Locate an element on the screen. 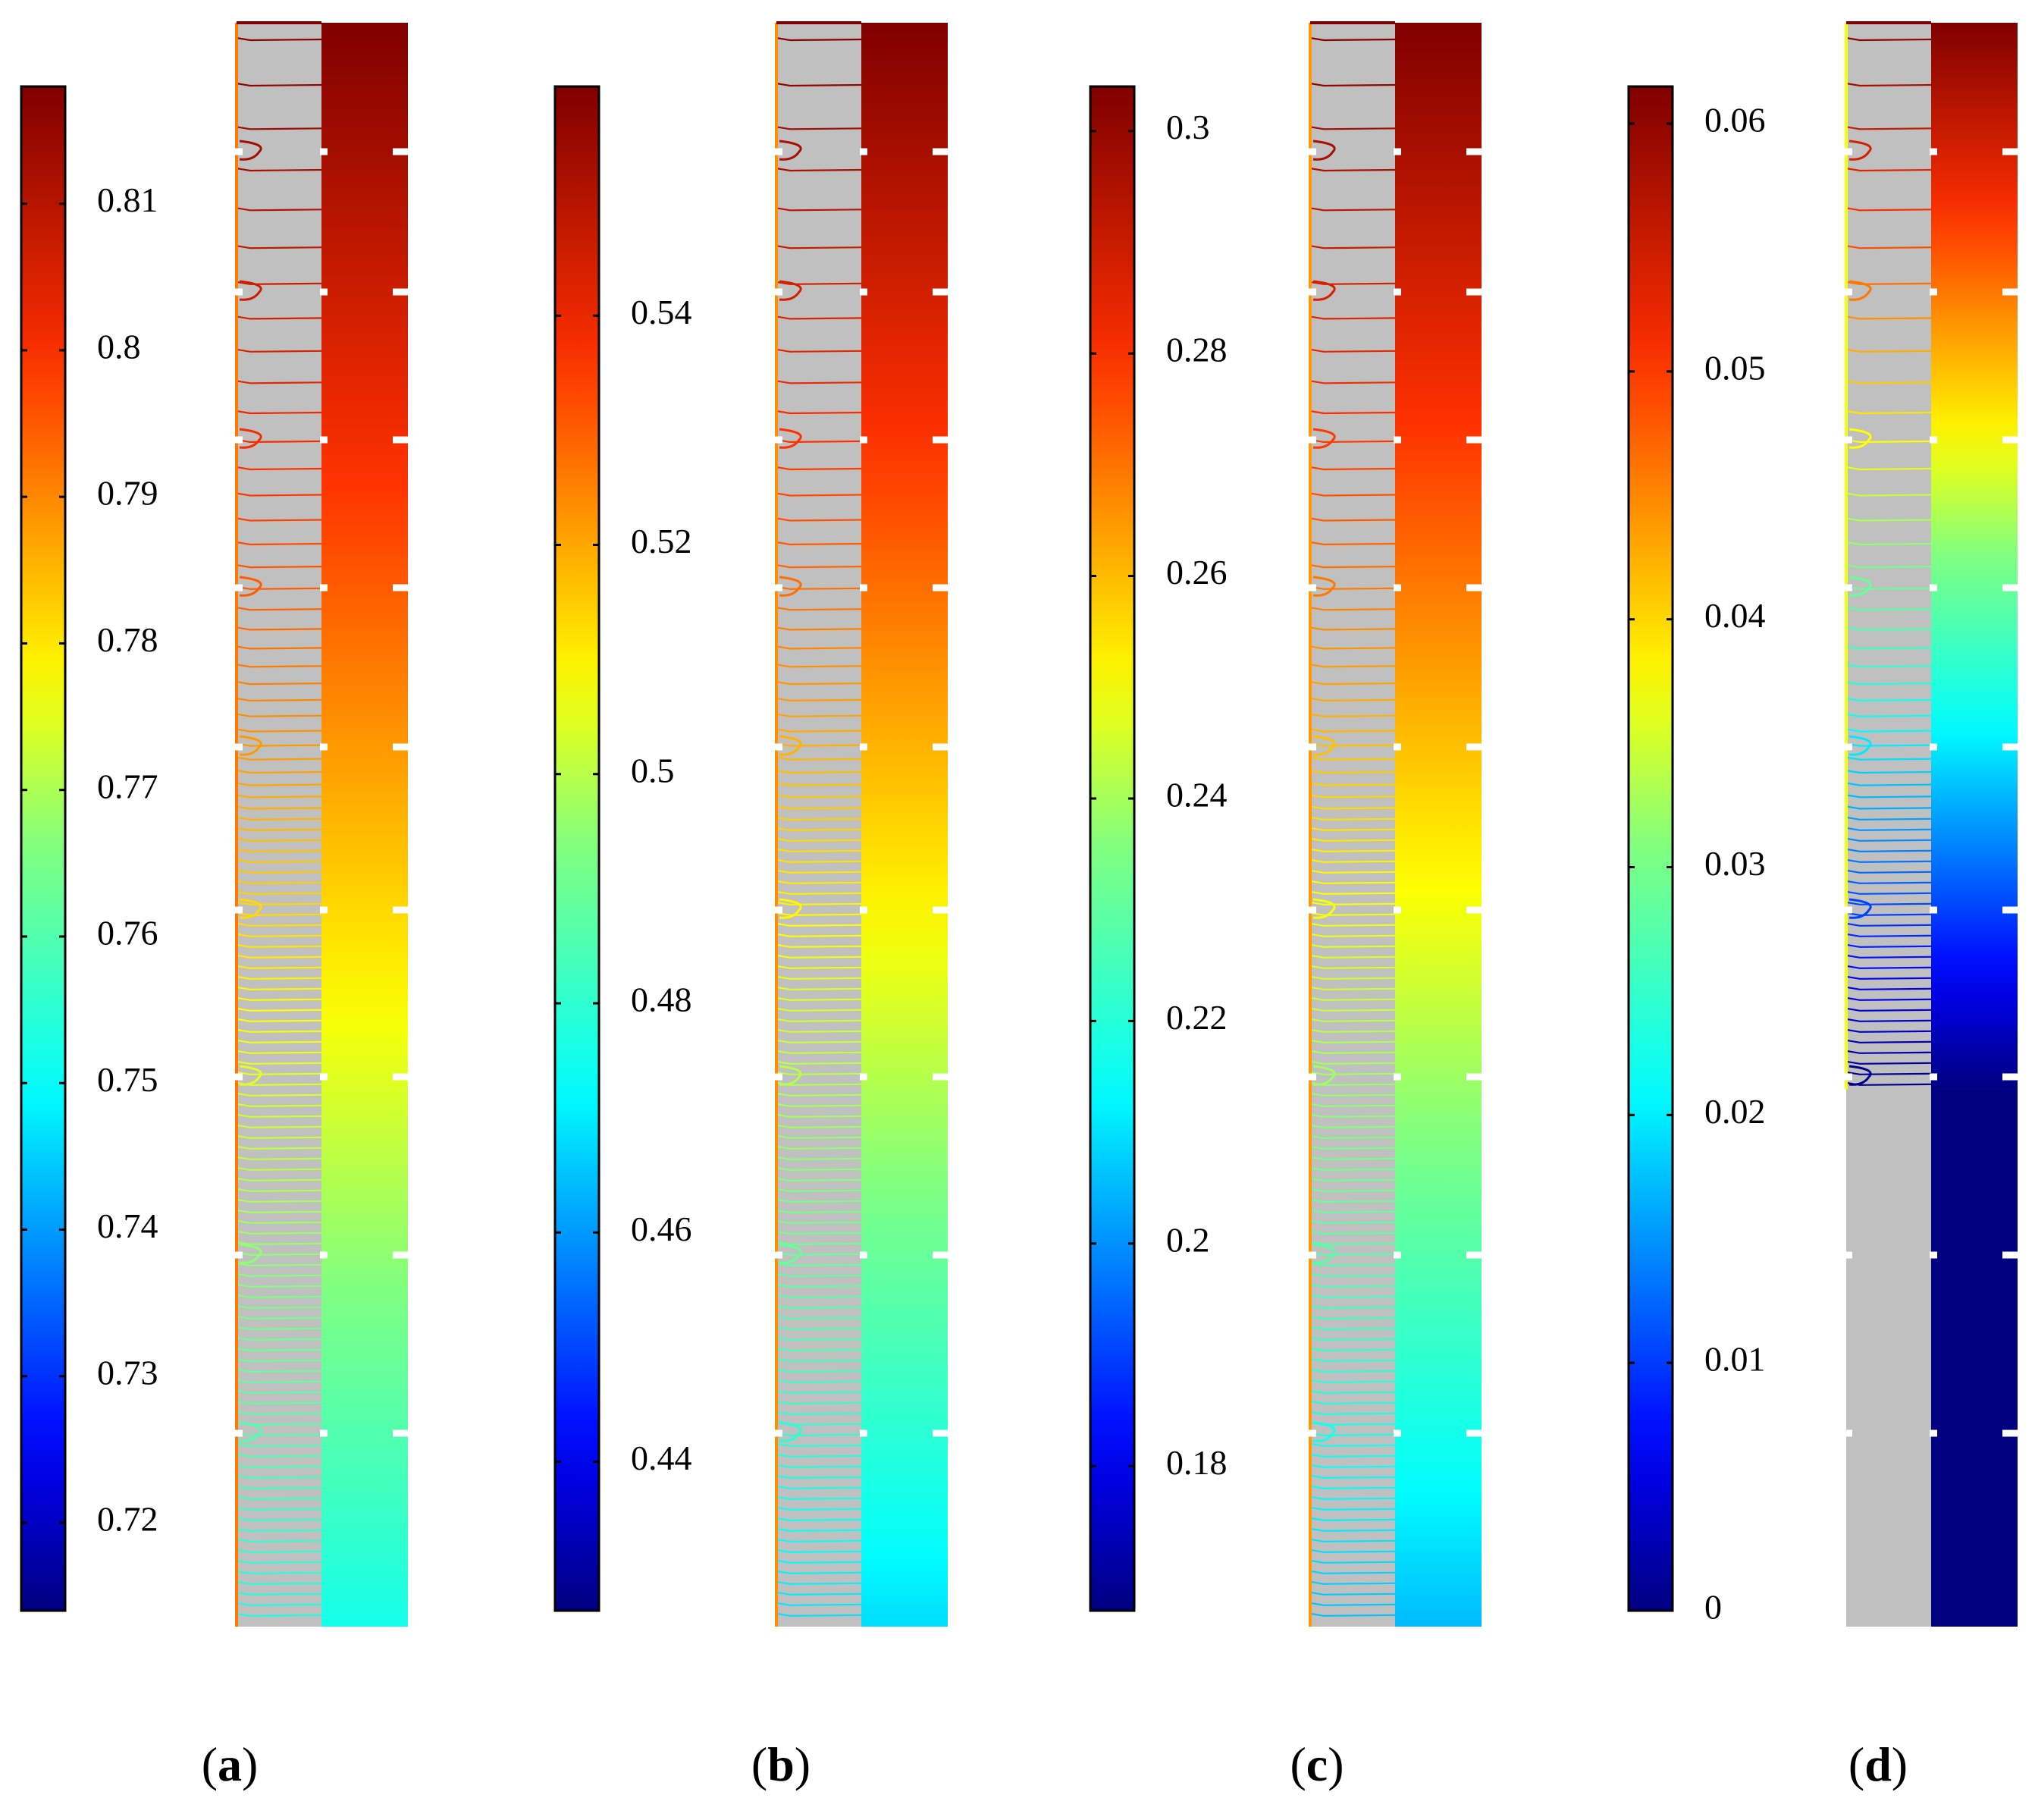 The image size is (2035, 1820). panel-label-d: (d) is located at coordinates (1878, 1765).